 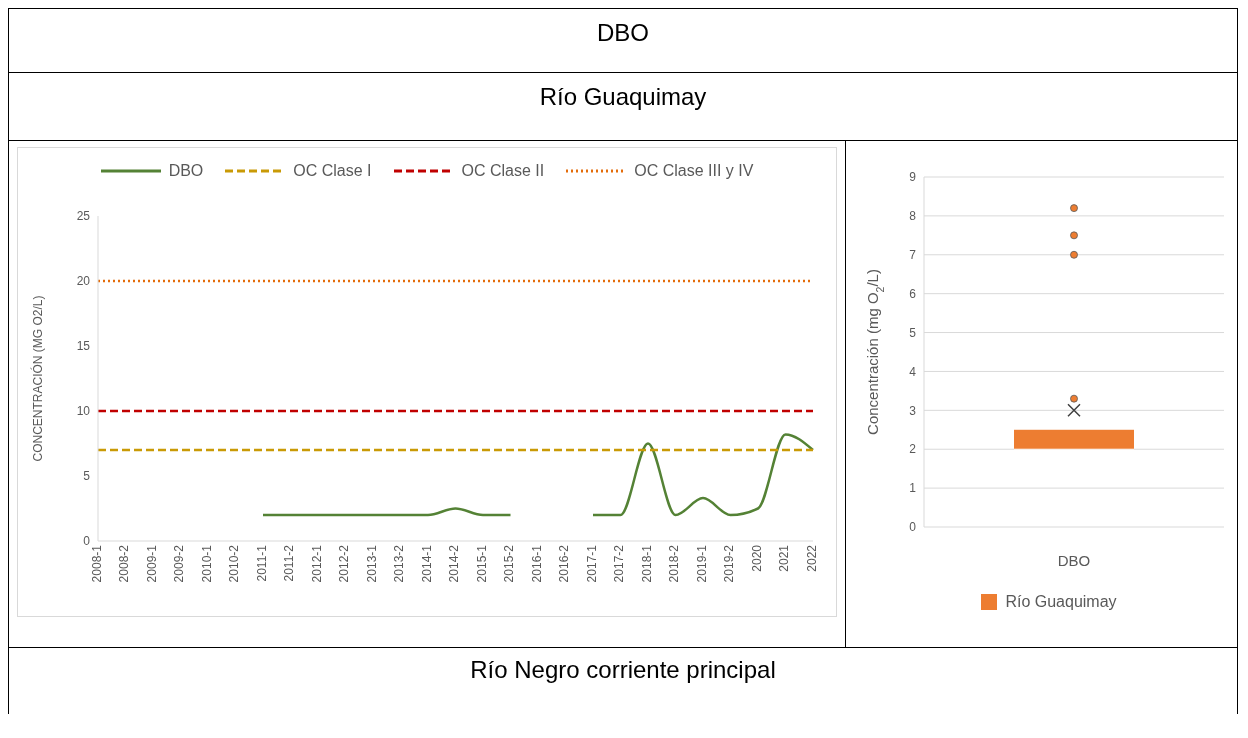 What do you see at coordinates (646, 563) in the screenshot?
I see `x-tick-label: 2018-1` at bounding box center [646, 563].